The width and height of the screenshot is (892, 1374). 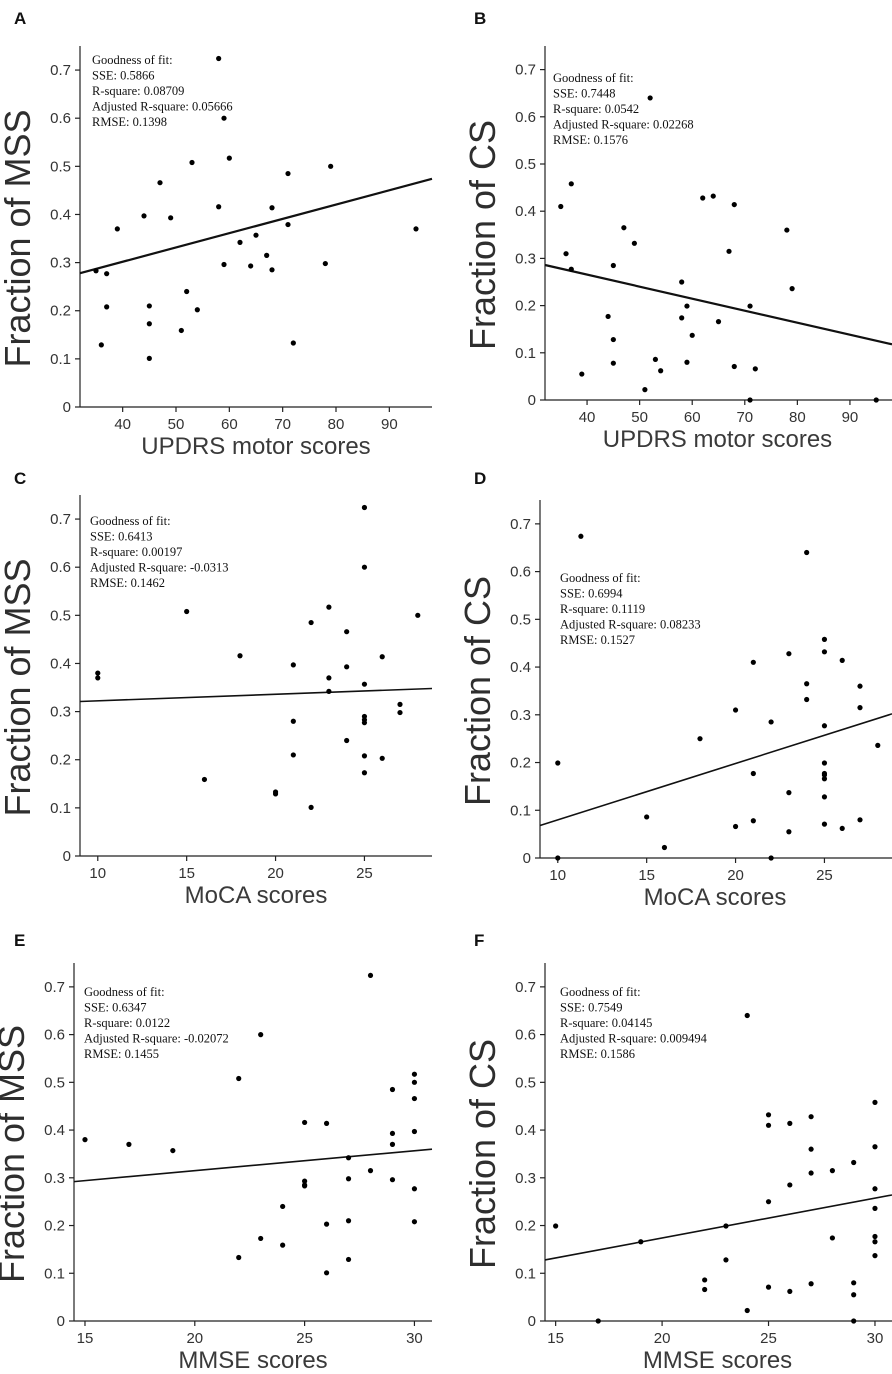 I want to click on x-axis-label: MMSE scores, so click(x=252, y=1360).